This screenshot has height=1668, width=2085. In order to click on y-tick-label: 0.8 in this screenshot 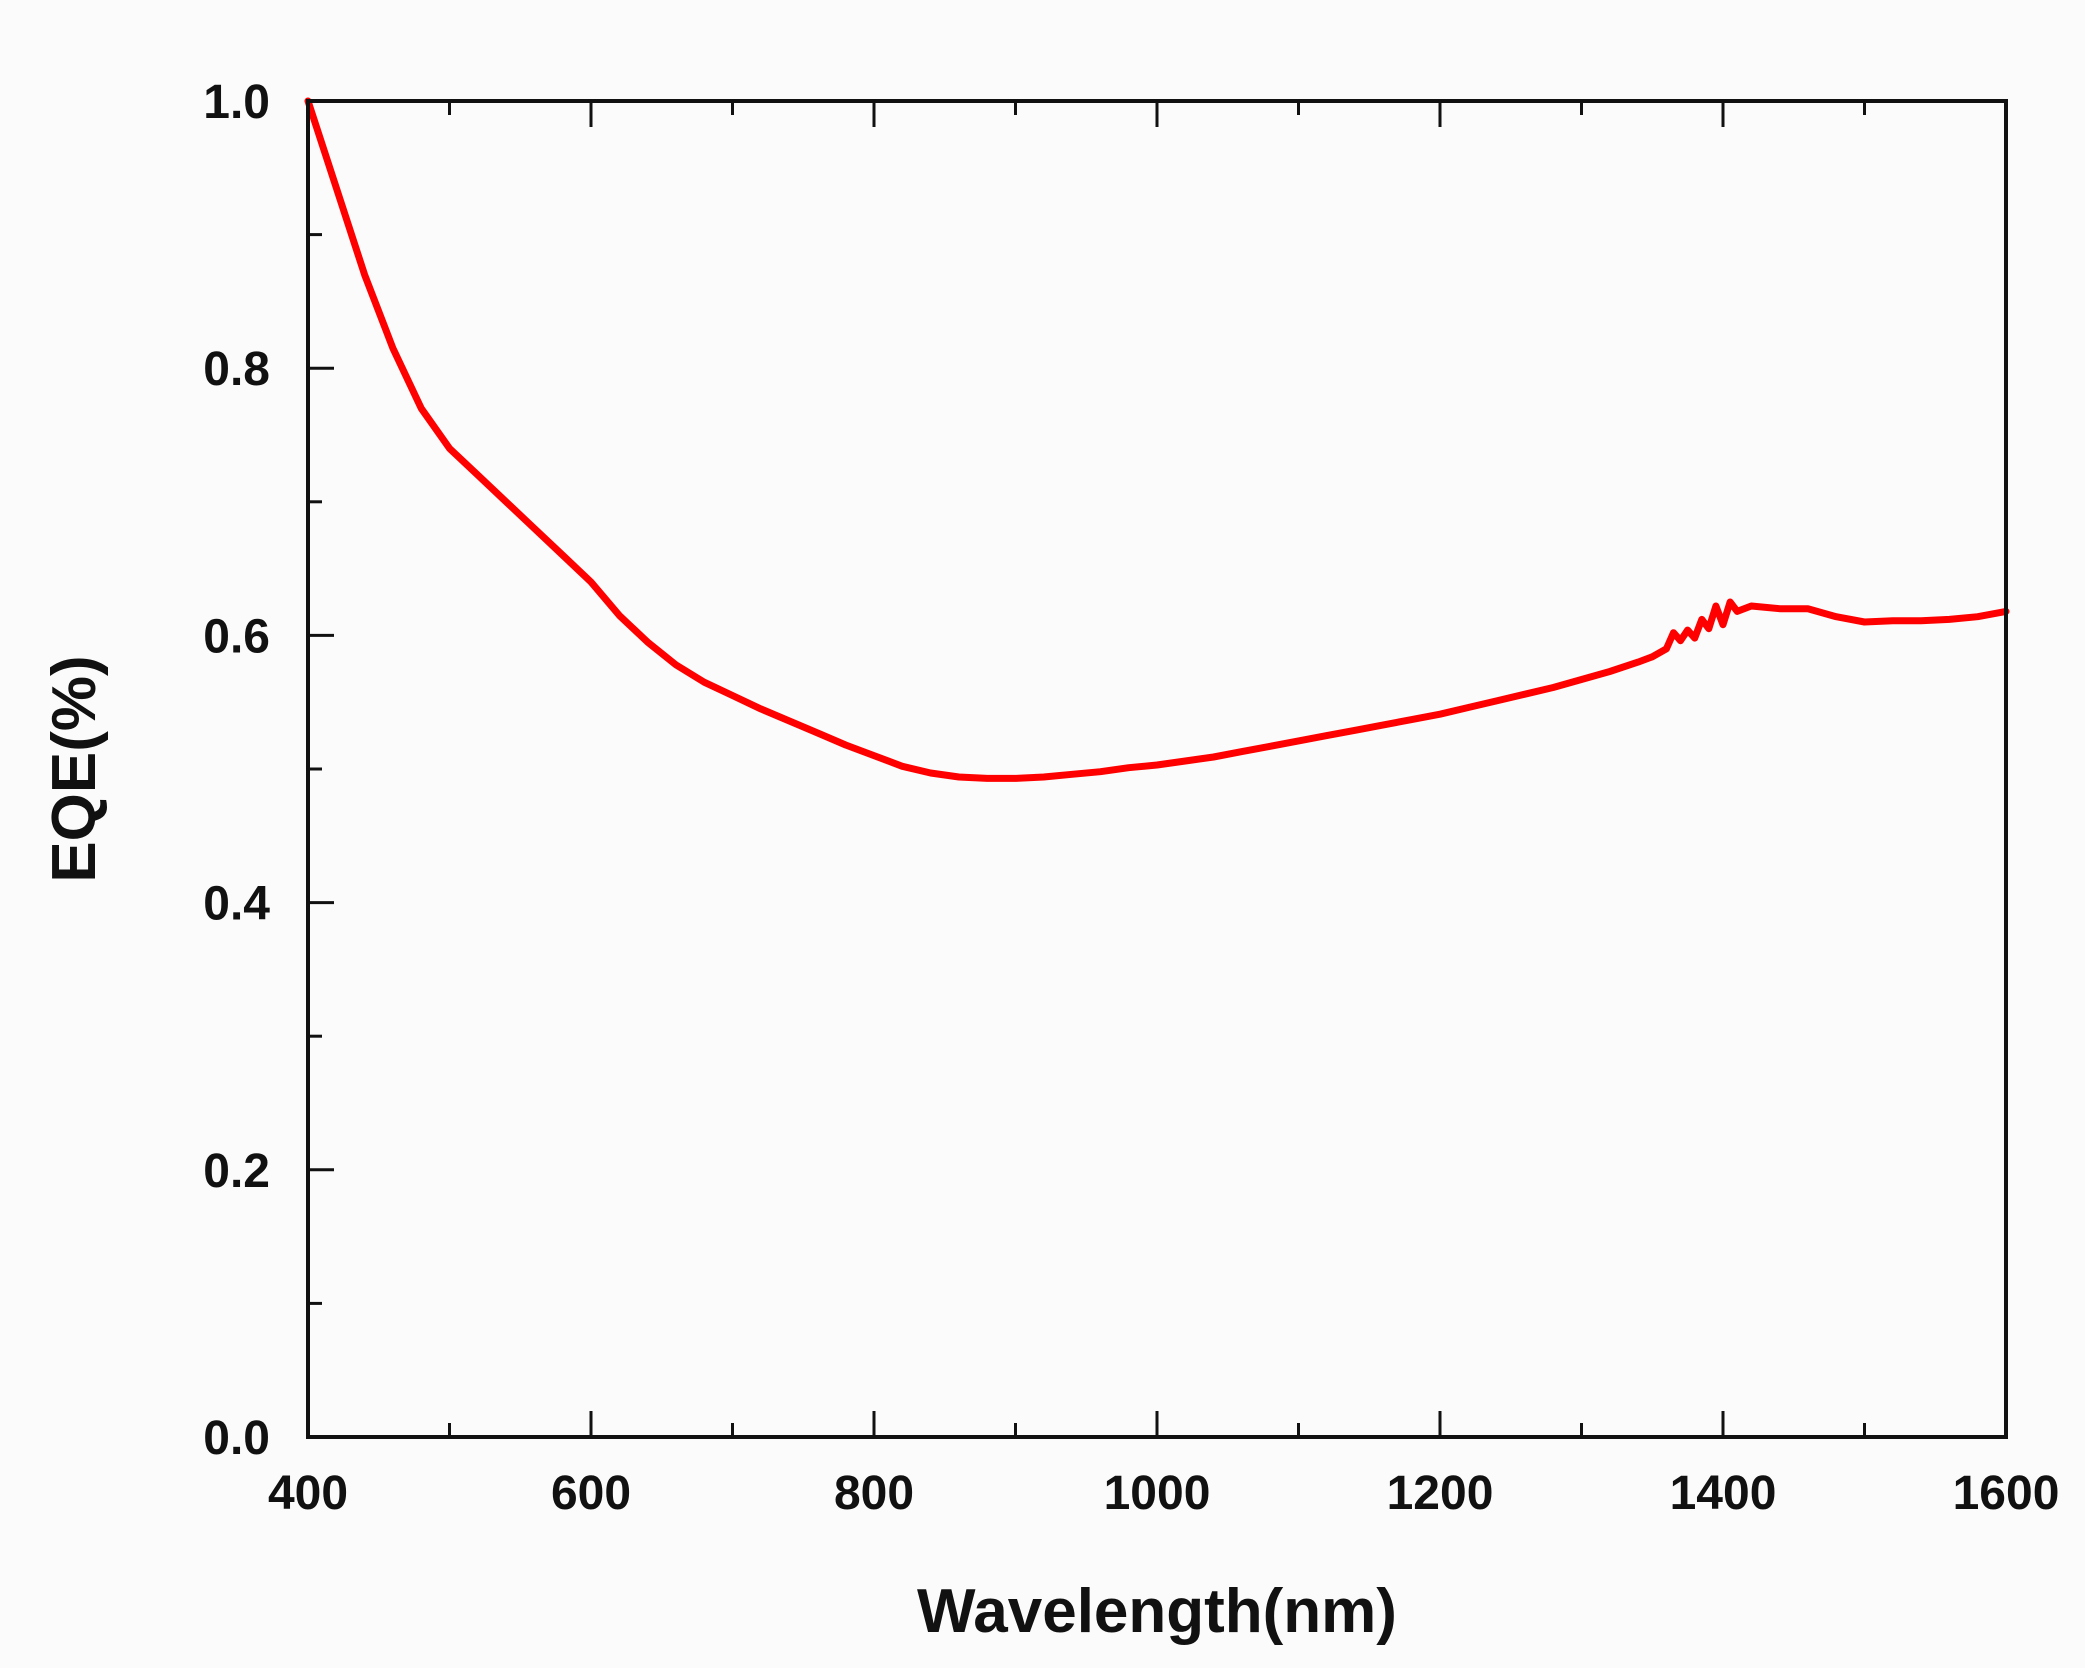, I will do `click(236, 369)`.